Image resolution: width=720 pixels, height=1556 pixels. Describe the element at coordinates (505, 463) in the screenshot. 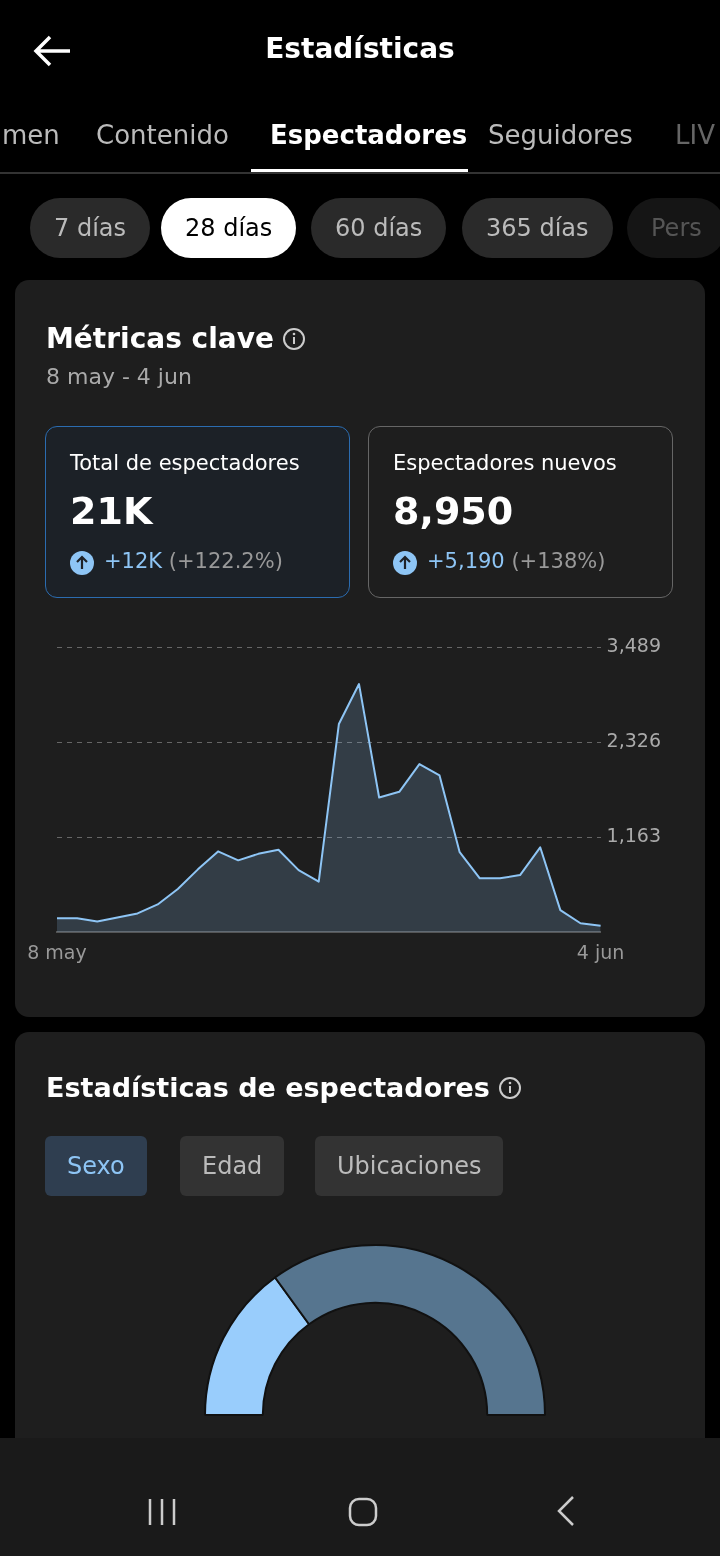

I see `text: Espectadores nuevos` at that location.